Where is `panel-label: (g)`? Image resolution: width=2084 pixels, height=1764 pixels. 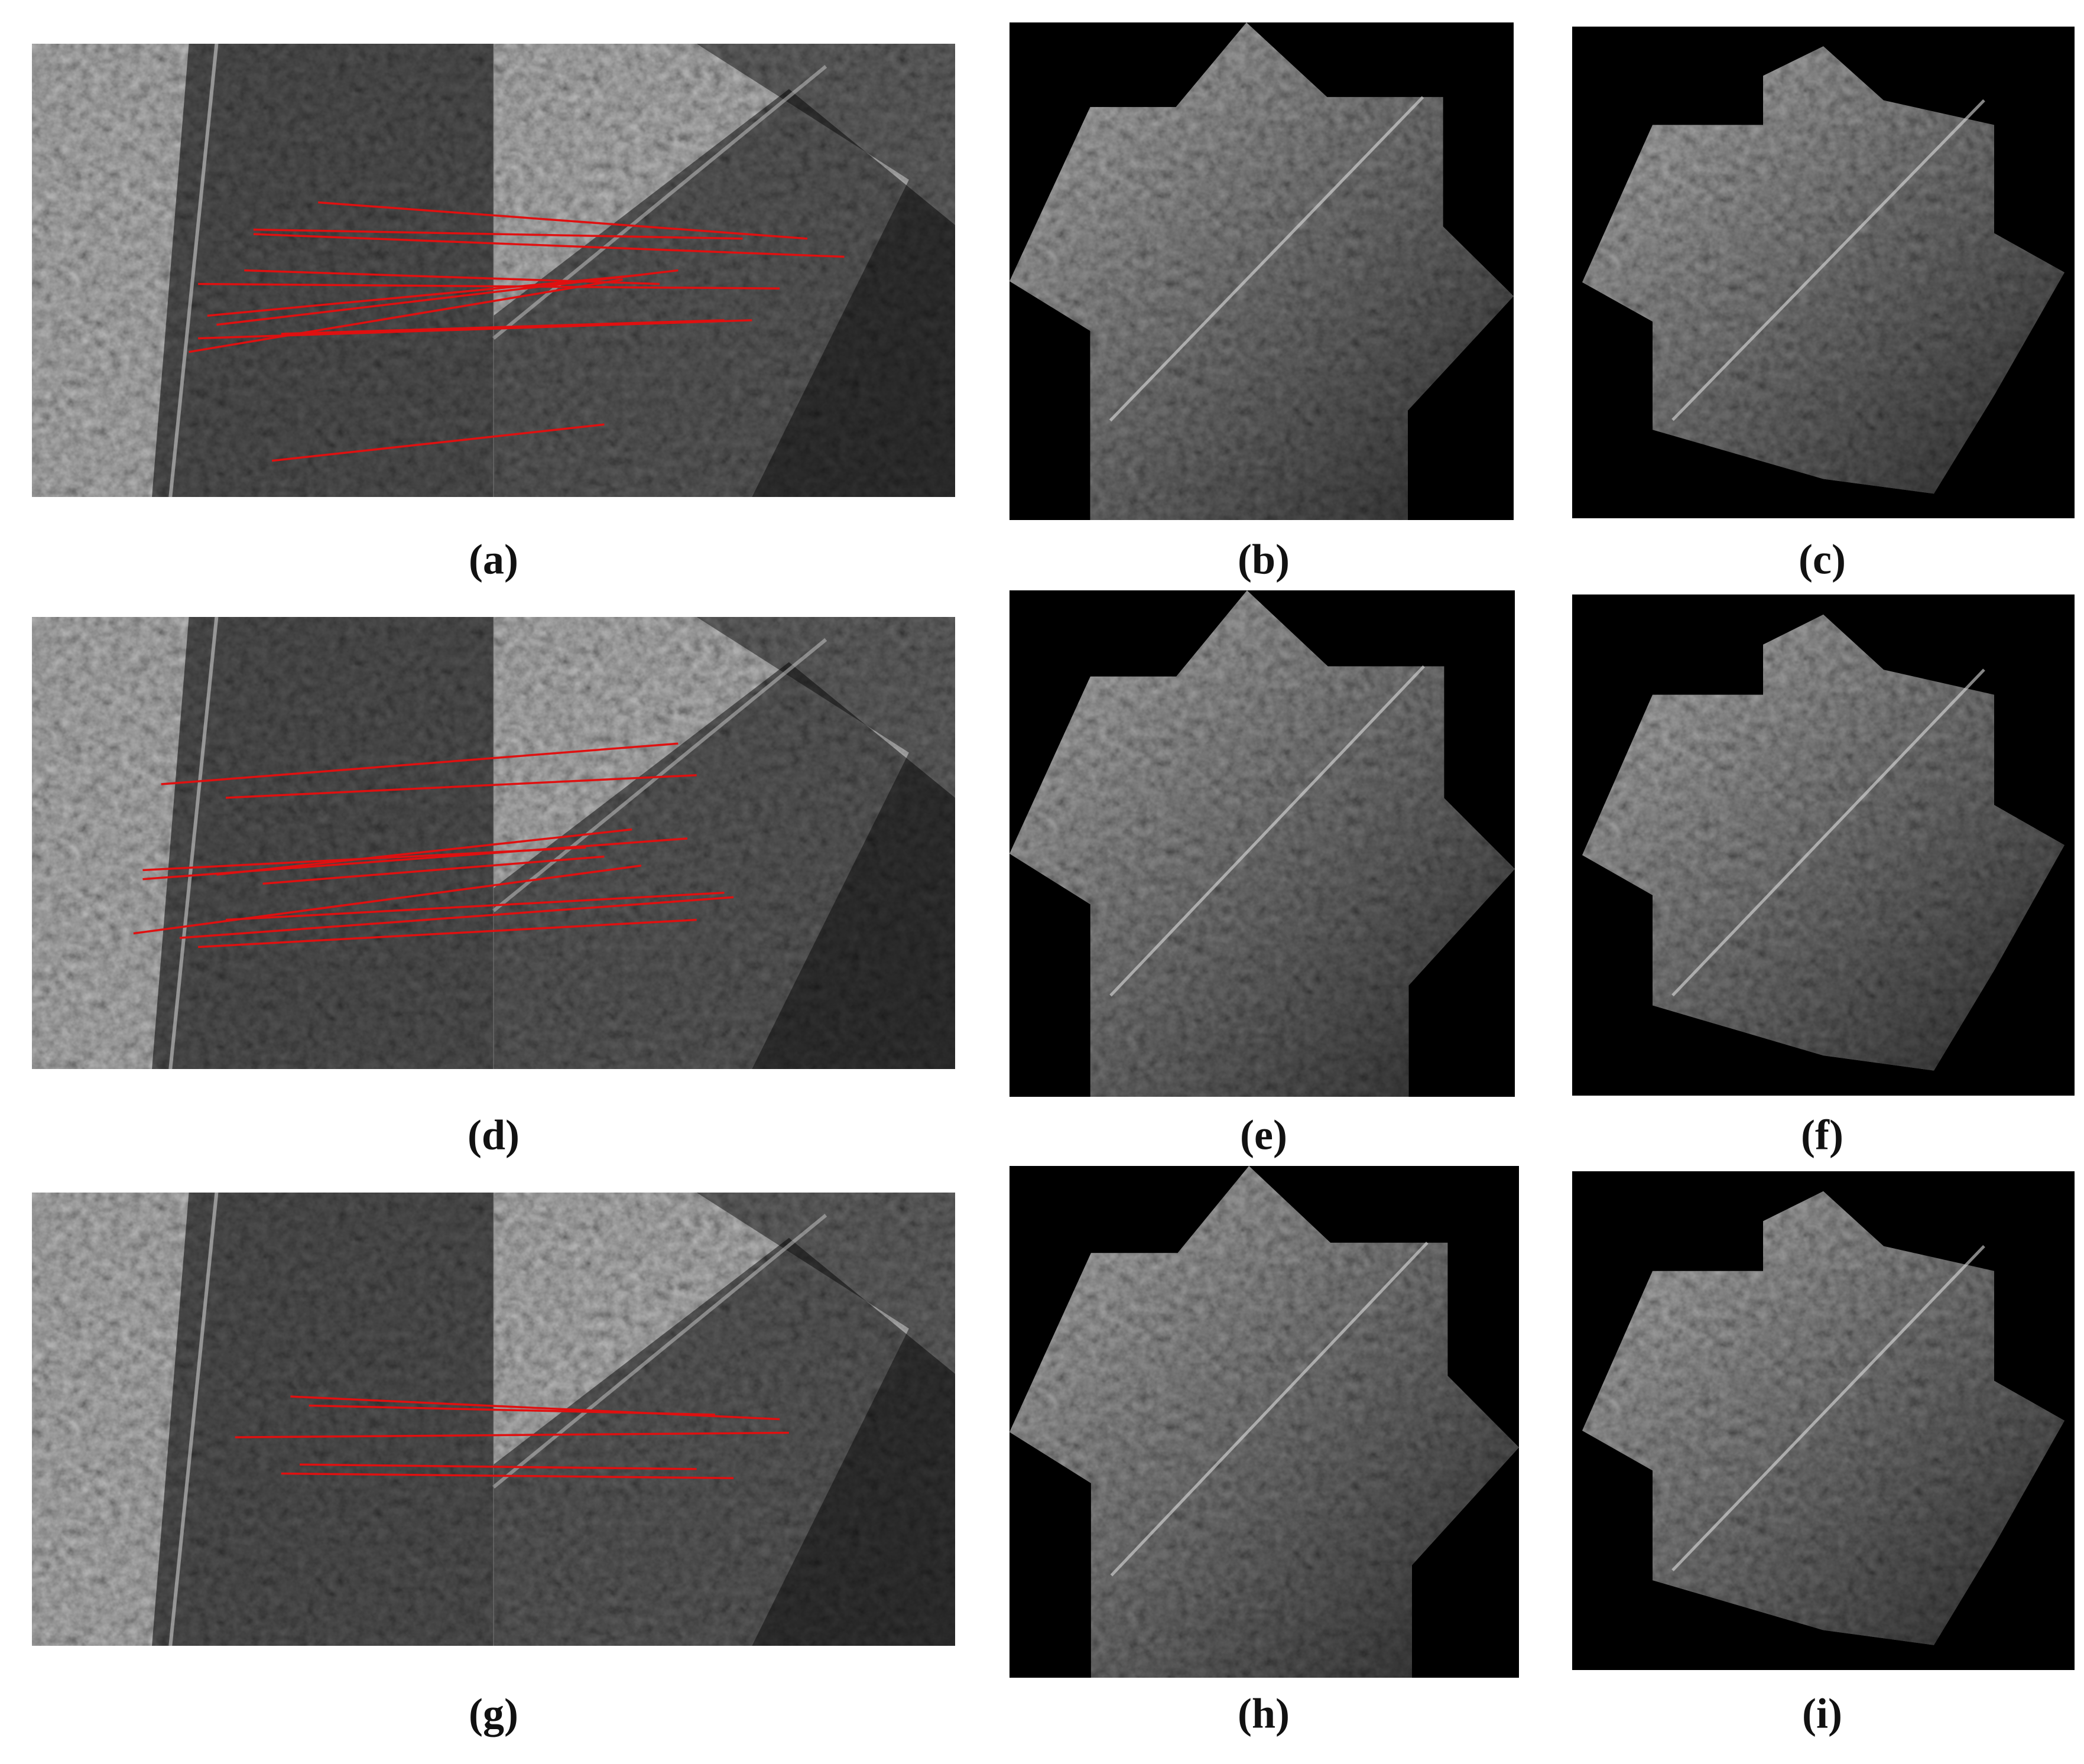
panel-label: (g) is located at coordinates (493, 1713).